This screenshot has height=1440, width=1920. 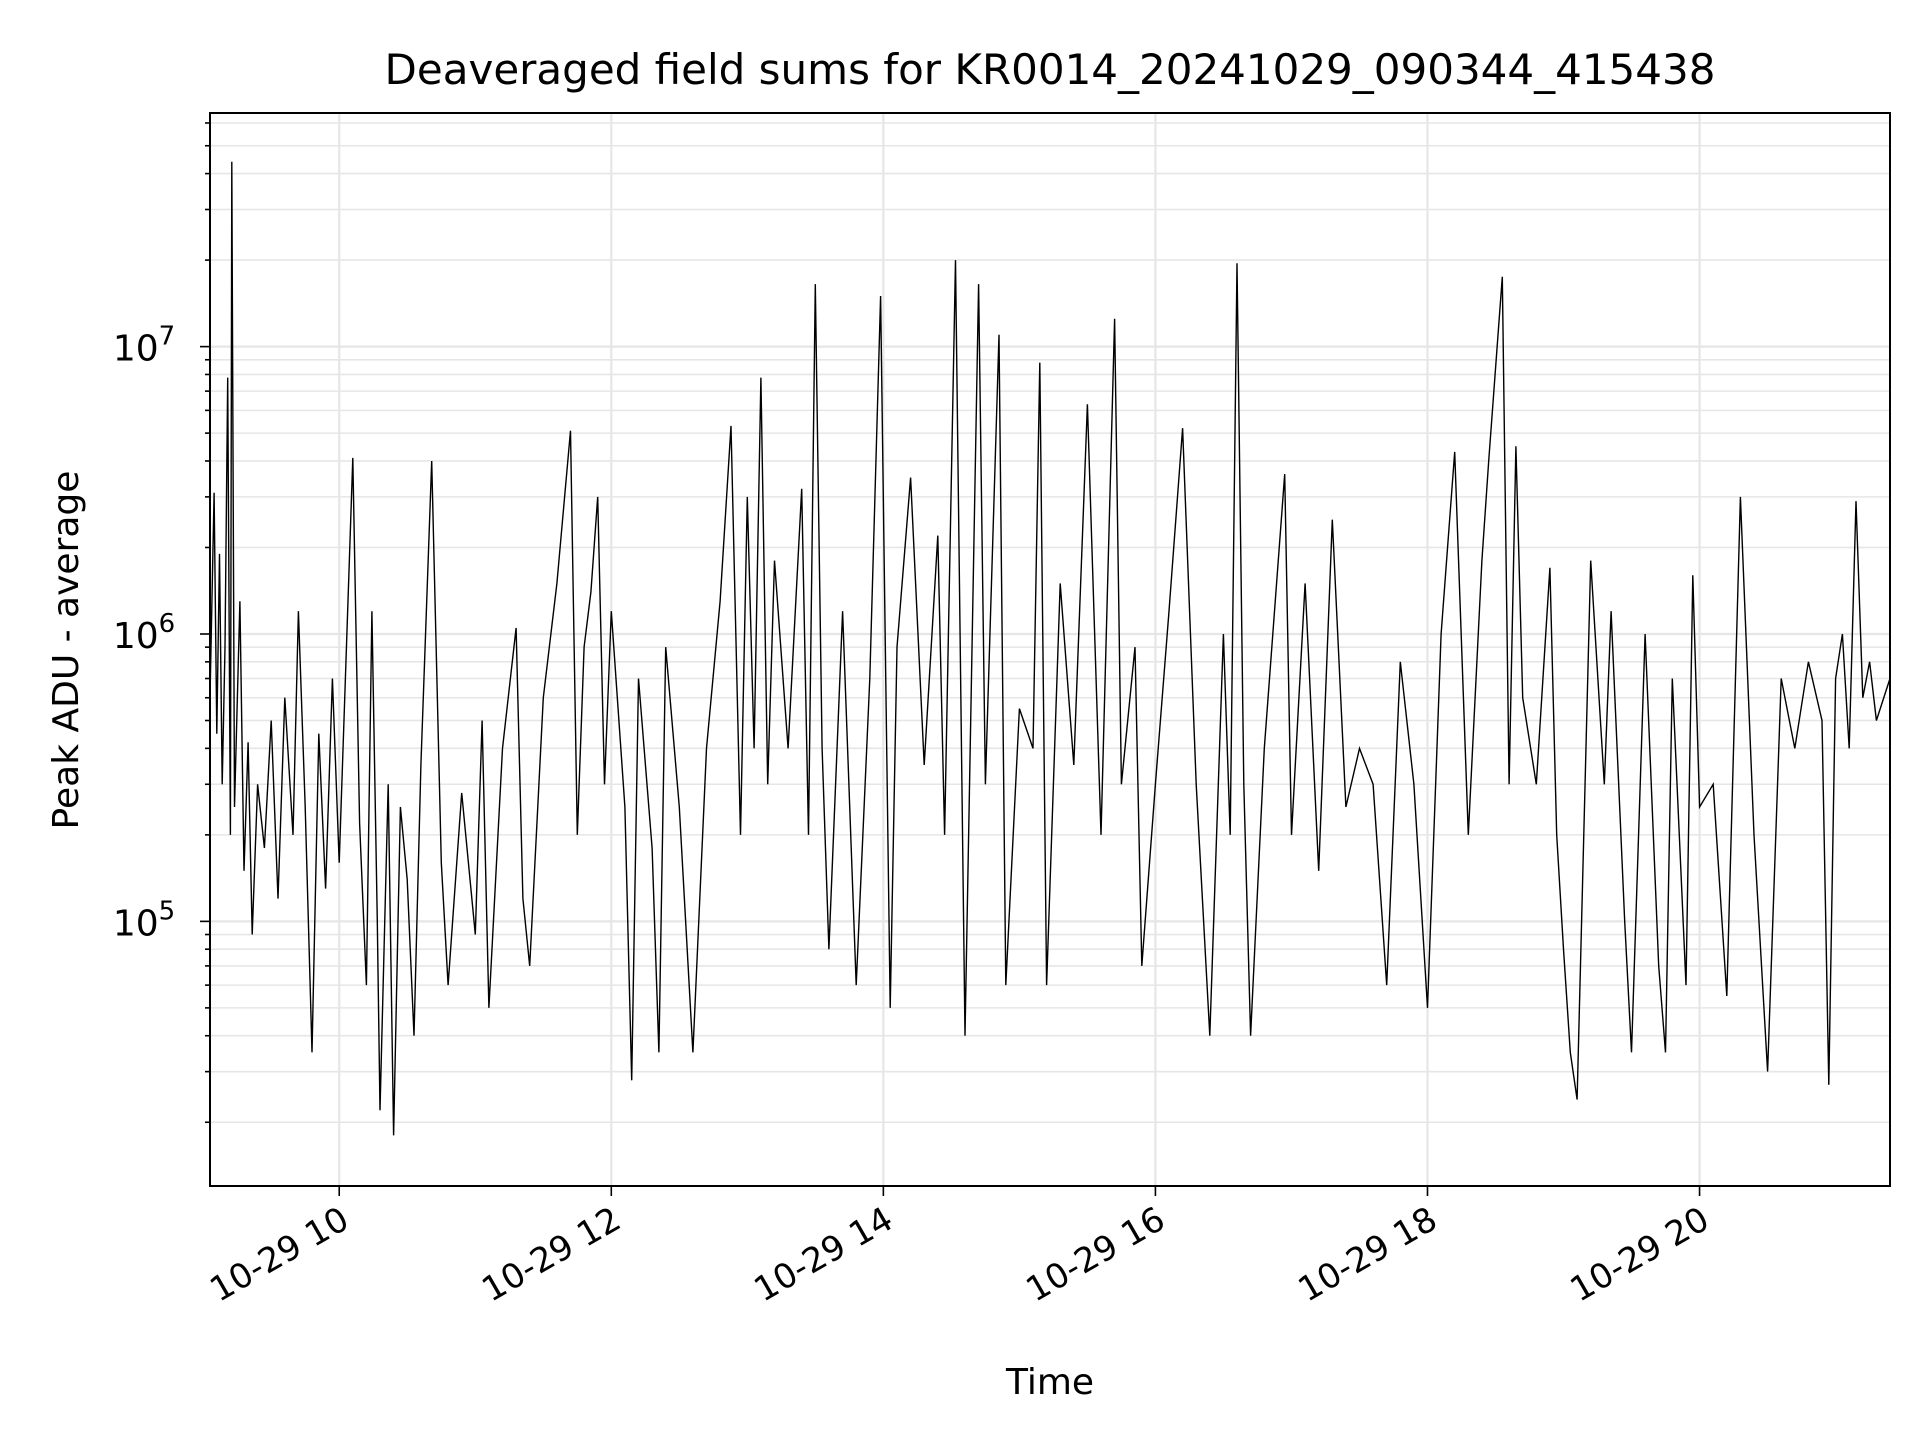 I want to click on x-axis-label: Time, so click(x=1049, y=1382).